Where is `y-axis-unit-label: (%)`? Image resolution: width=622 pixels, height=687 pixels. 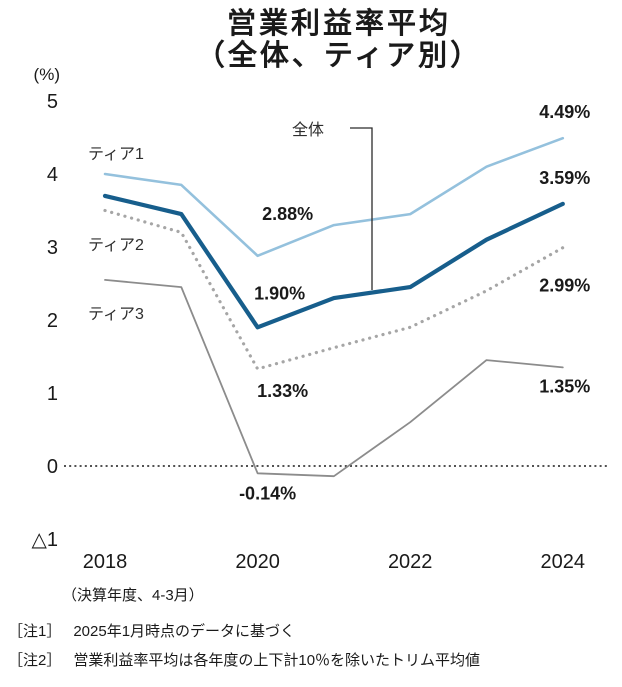 y-axis-unit-label: (%) is located at coordinates (47, 74).